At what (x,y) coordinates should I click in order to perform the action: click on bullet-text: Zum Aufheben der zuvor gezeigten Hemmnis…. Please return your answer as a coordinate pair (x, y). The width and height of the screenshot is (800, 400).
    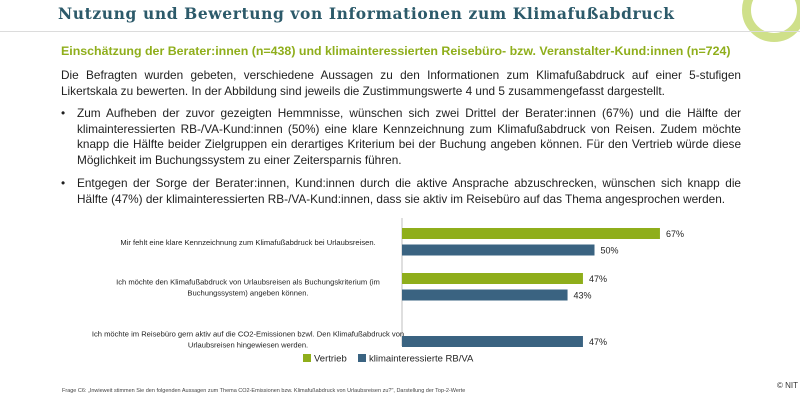
    Looking at the image, I should click on (409, 136).